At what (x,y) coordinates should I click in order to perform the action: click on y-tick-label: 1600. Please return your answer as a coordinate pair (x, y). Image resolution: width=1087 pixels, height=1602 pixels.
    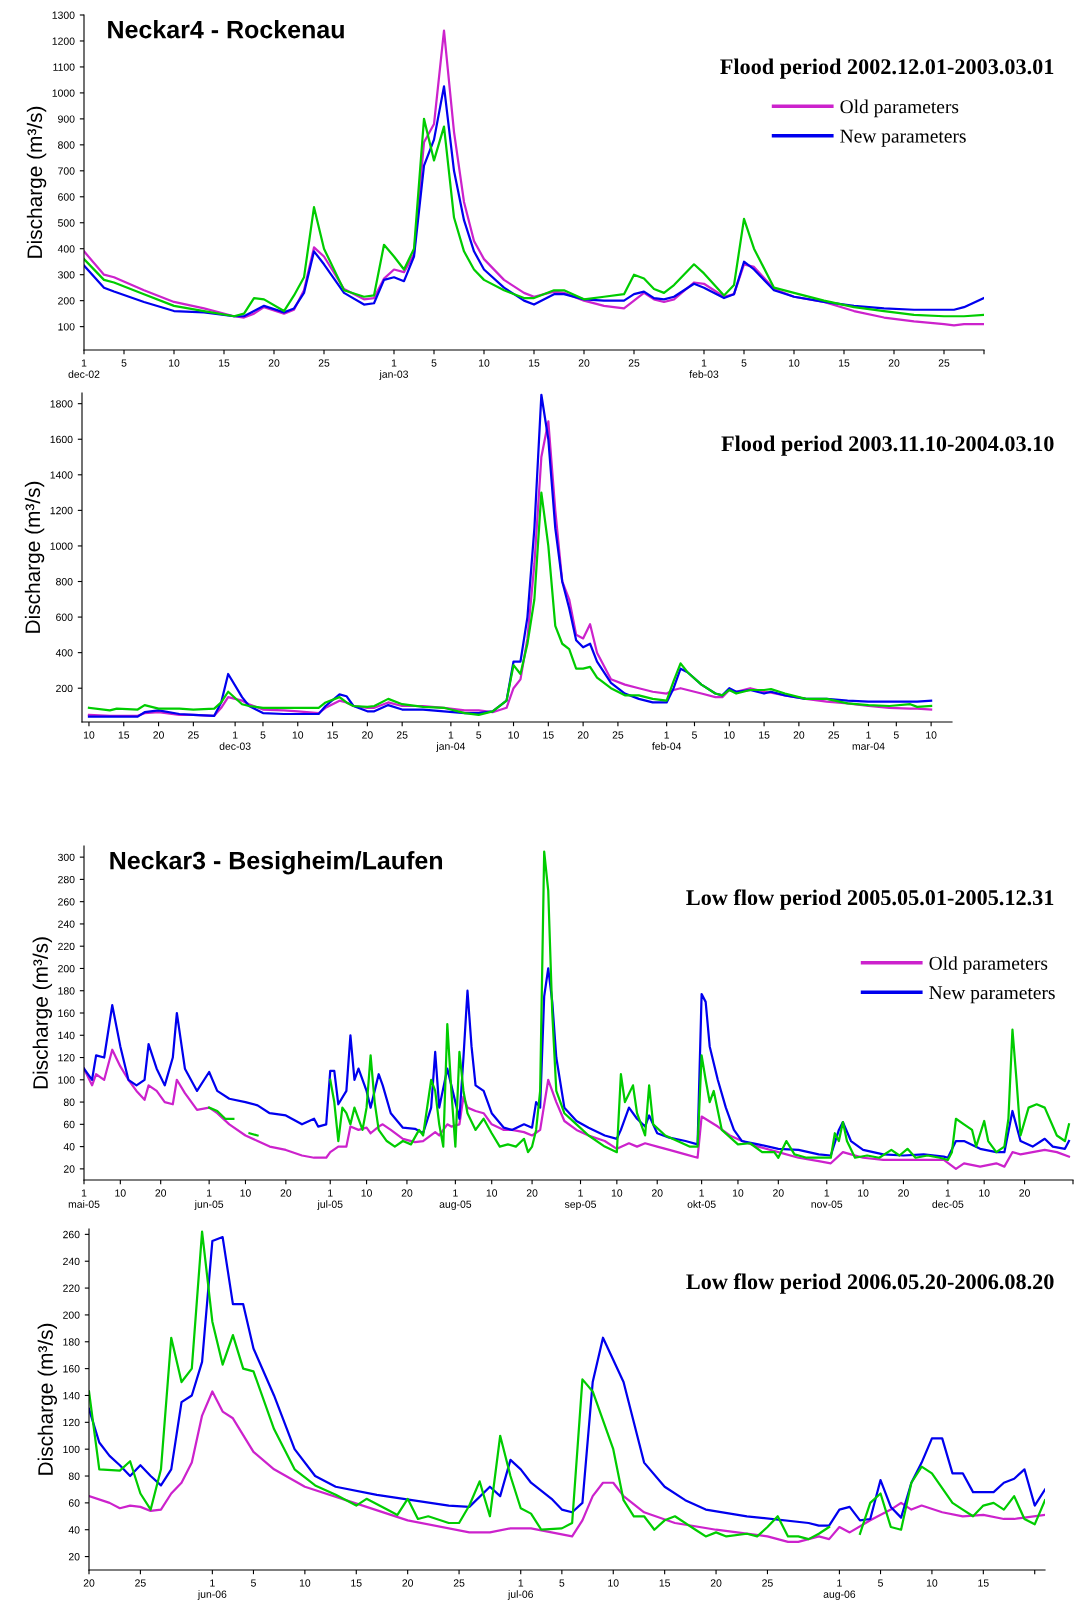
    Looking at the image, I should click on (61, 439).